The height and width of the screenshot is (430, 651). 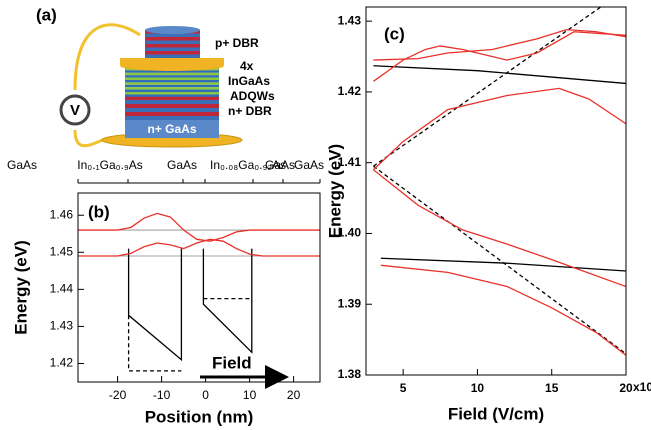 I want to click on qw-label: 4x, so click(x=247, y=66).